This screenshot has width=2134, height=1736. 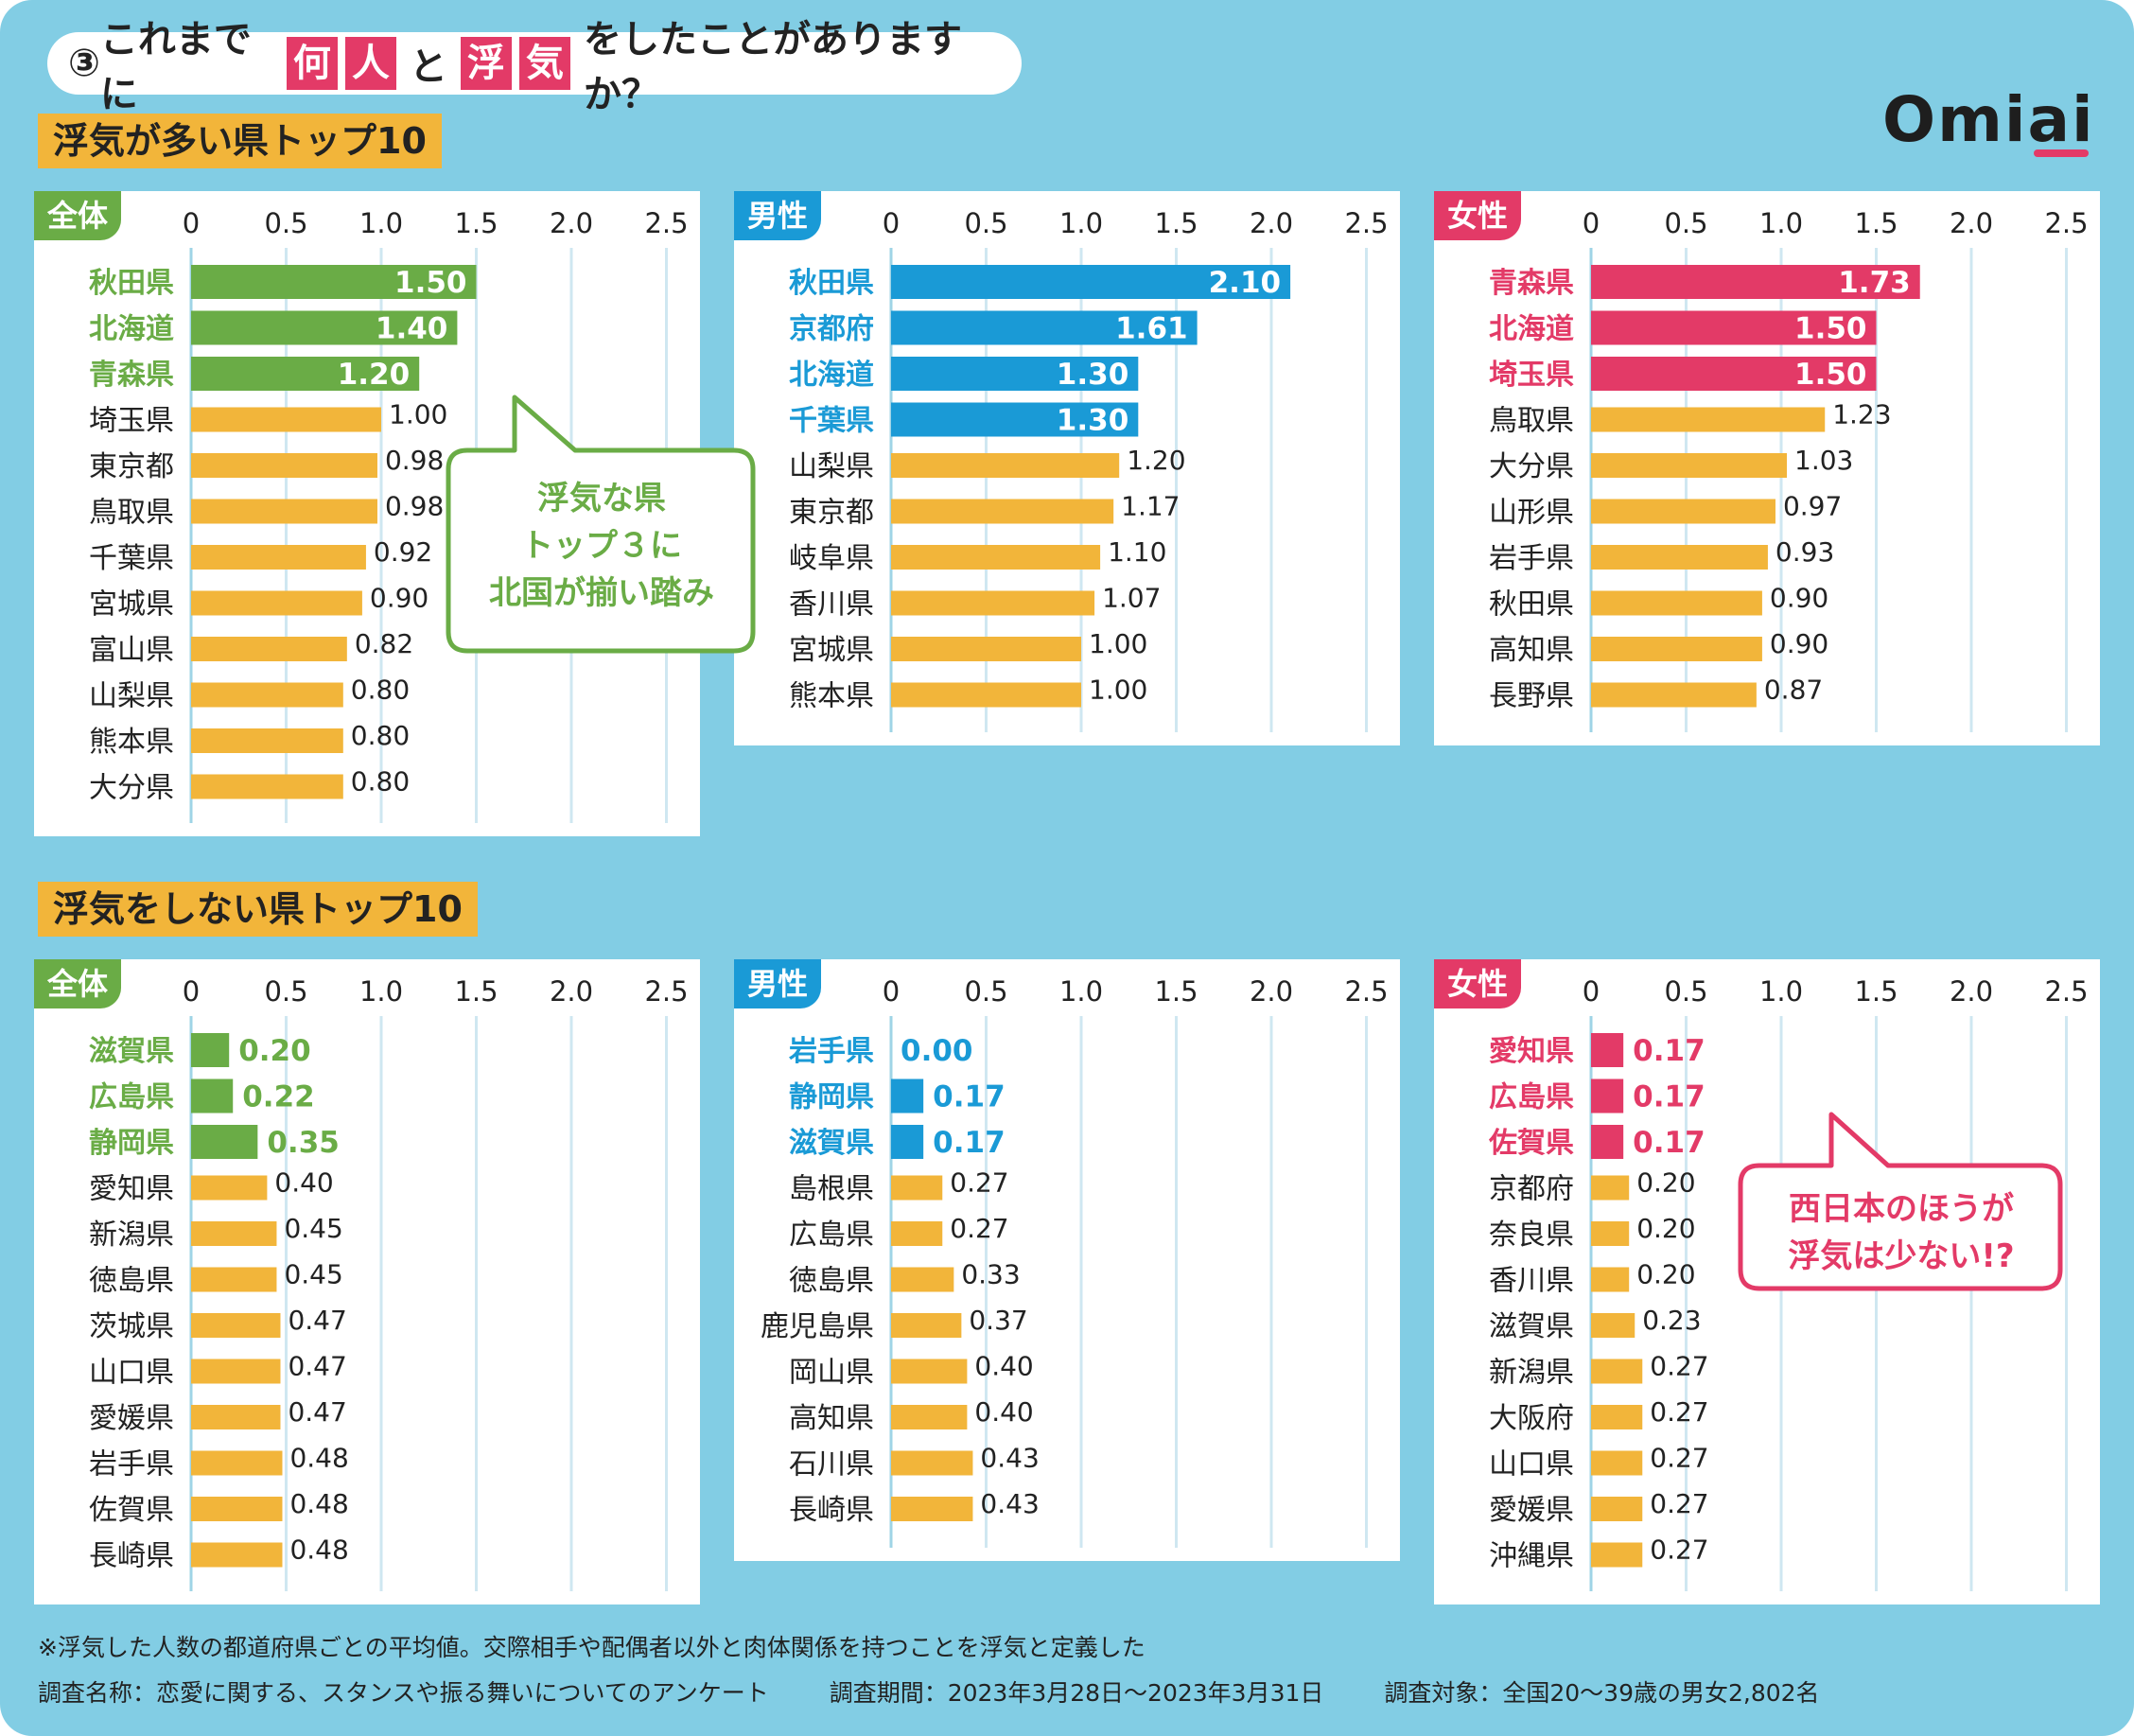 What do you see at coordinates (370, 63) in the screenshot?
I see `title-highlight-2: 人` at bounding box center [370, 63].